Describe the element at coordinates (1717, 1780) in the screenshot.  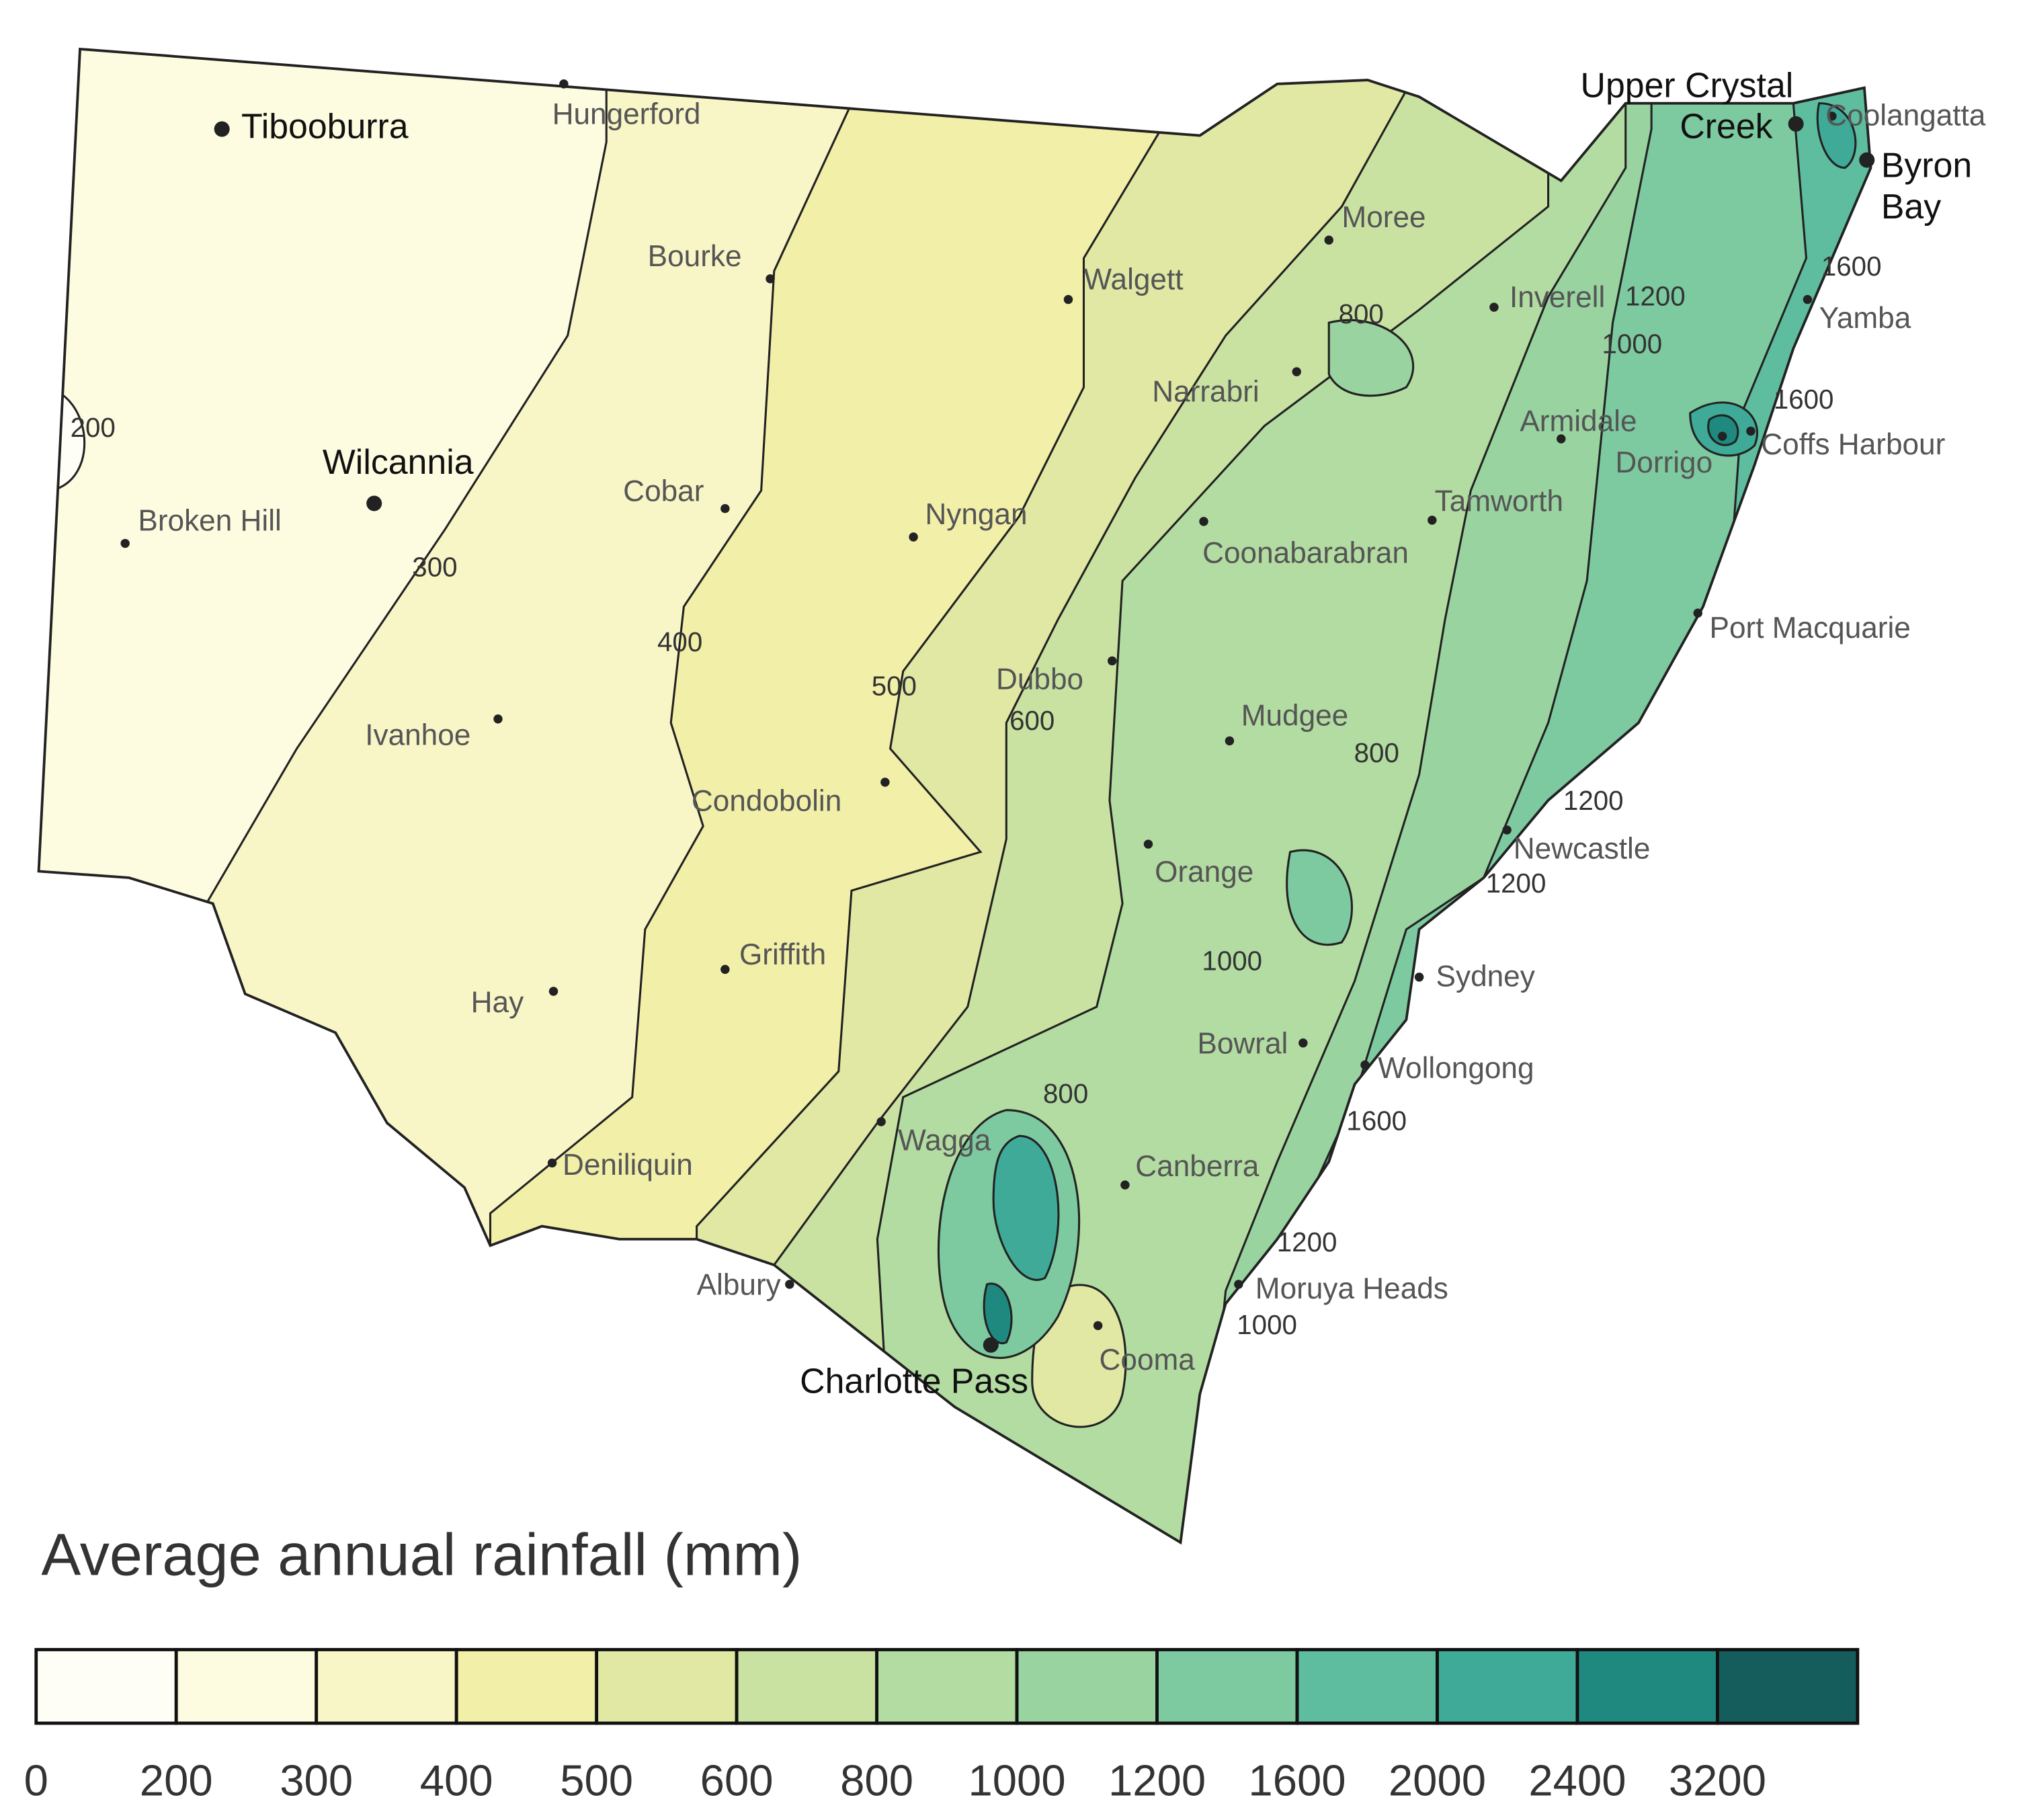
I see `legend-tick-label: 3200` at that location.